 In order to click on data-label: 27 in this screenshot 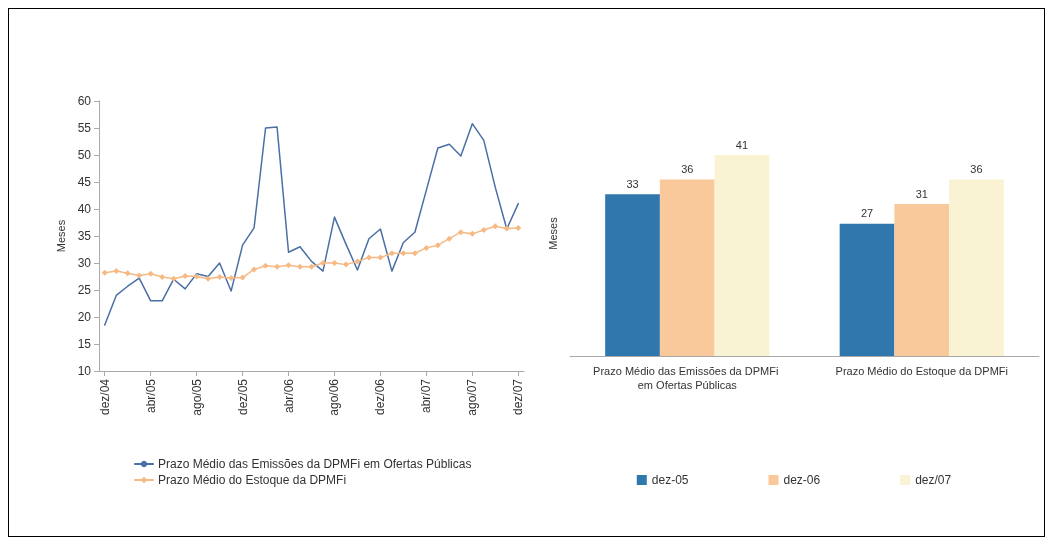, I will do `click(867, 213)`.